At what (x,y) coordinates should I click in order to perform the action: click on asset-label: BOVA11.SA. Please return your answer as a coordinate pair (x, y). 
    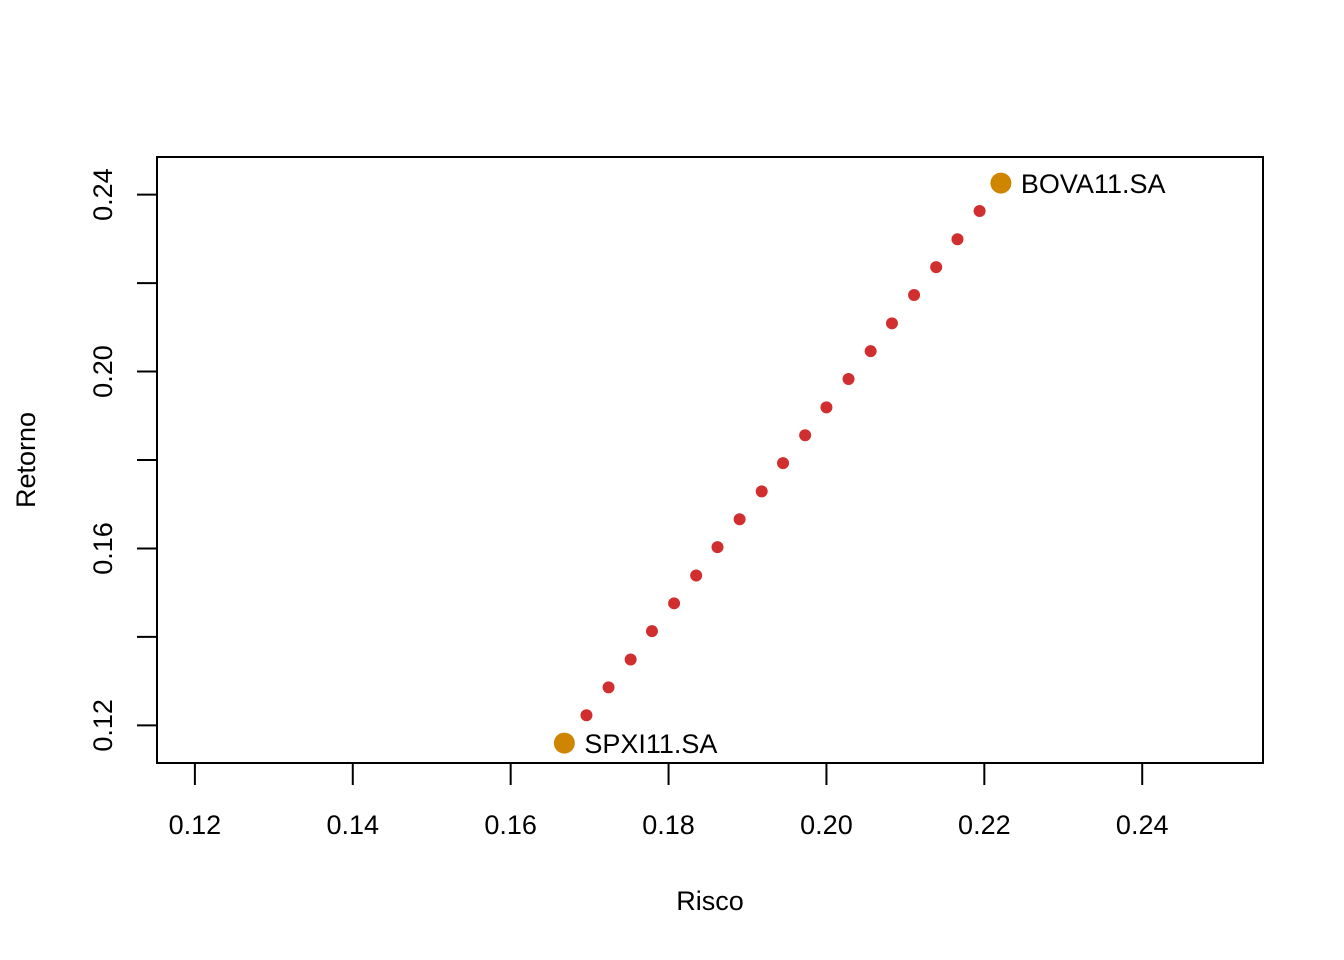
    Looking at the image, I should click on (1093, 184).